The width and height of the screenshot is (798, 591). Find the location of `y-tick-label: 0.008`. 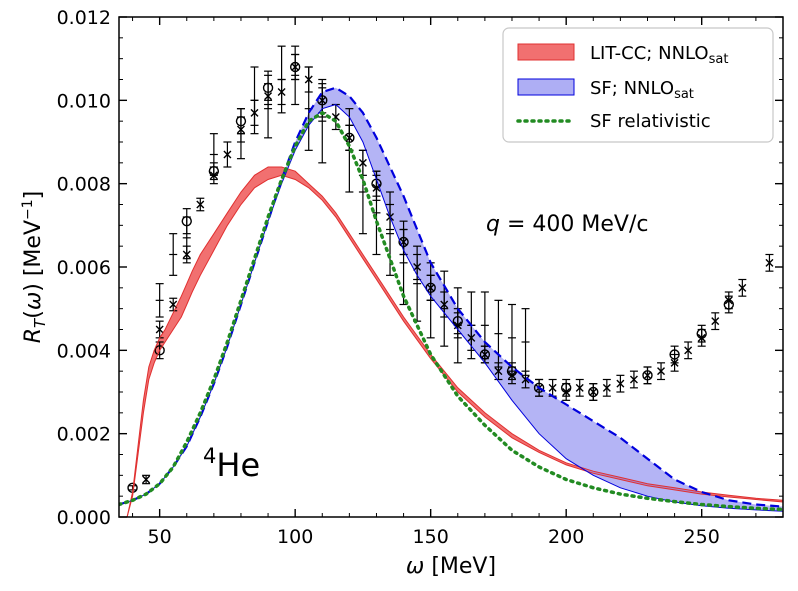

y-tick-label: 0.008 is located at coordinates (84, 185).